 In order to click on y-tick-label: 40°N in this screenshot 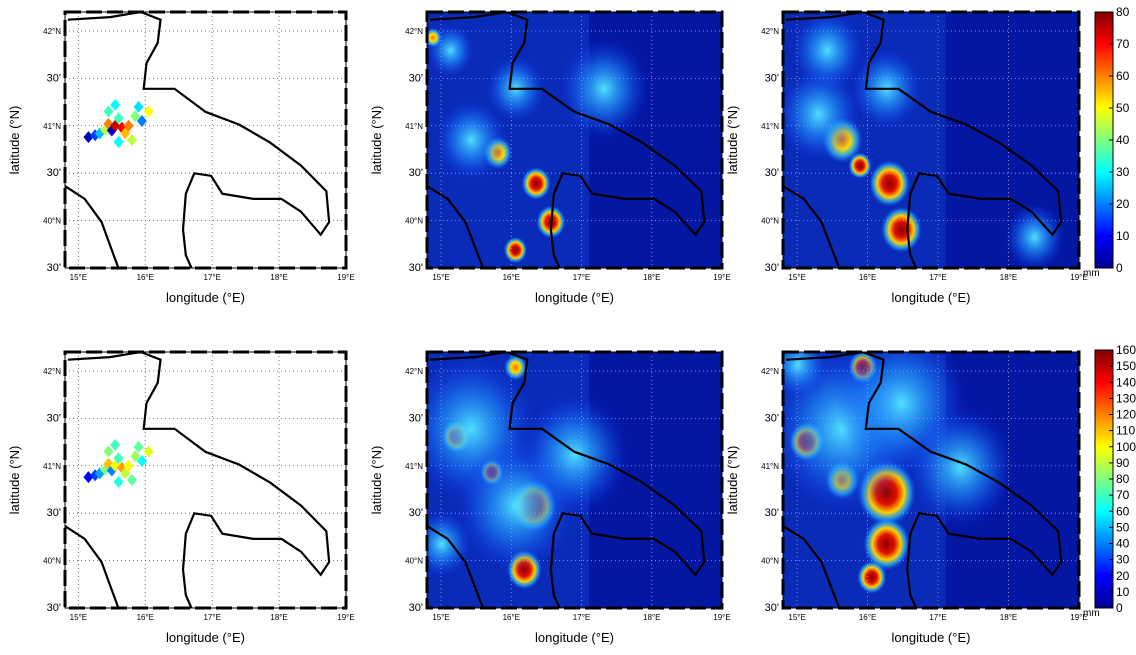, I will do `click(414, 561)`.